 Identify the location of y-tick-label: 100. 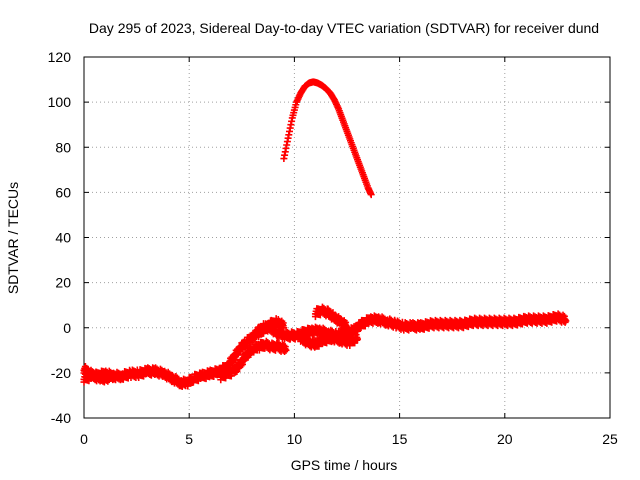
(60, 102).